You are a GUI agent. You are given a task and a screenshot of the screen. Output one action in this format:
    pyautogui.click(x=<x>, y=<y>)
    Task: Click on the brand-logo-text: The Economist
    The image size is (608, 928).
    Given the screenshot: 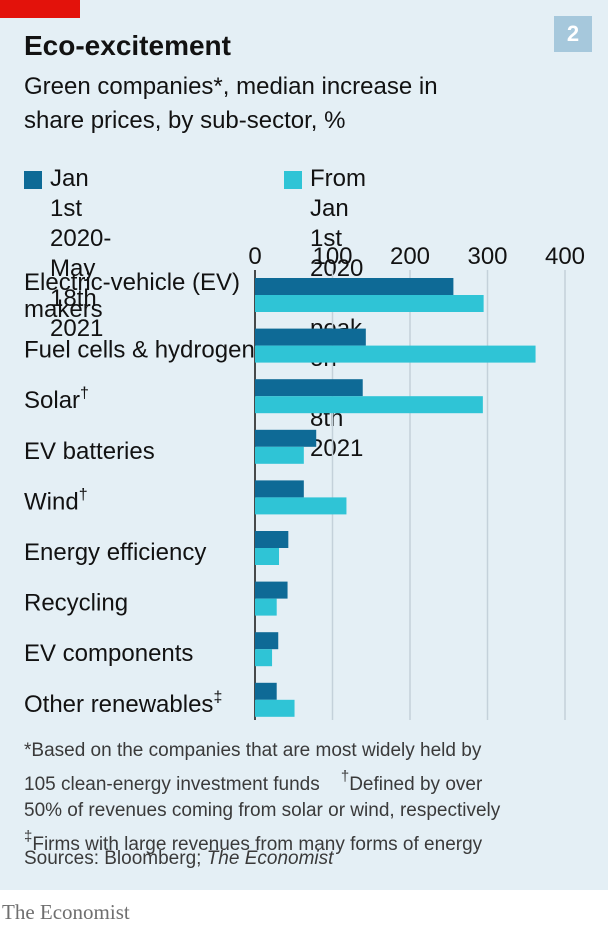 What is the action you would take?
    pyautogui.click(x=66, y=912)
    